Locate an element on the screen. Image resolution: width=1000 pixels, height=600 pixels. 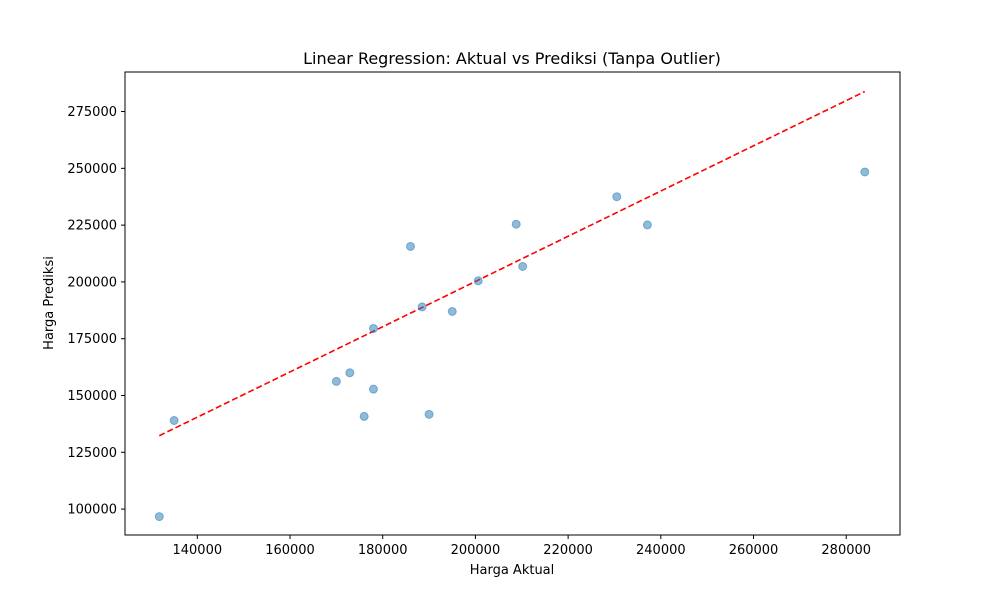
x-tick-label: 160000 is located at coordinates (290, 550).